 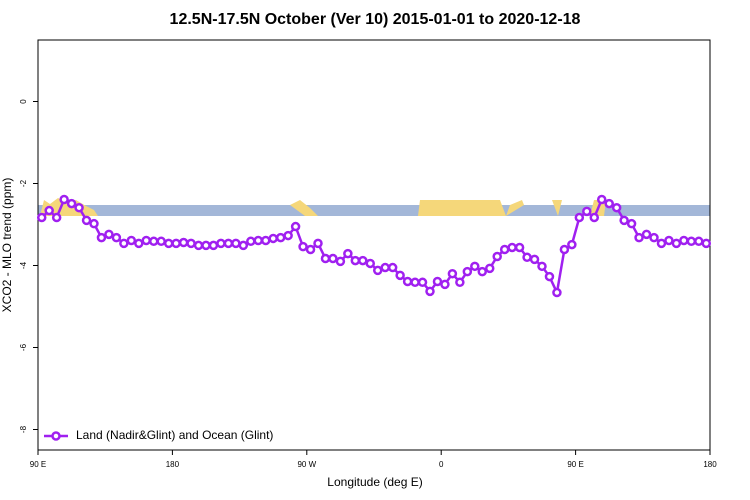 What do you see at coordinates (374, 210) in the screenshot?
I see `ocean-strip` at bounding box center [374, 210].